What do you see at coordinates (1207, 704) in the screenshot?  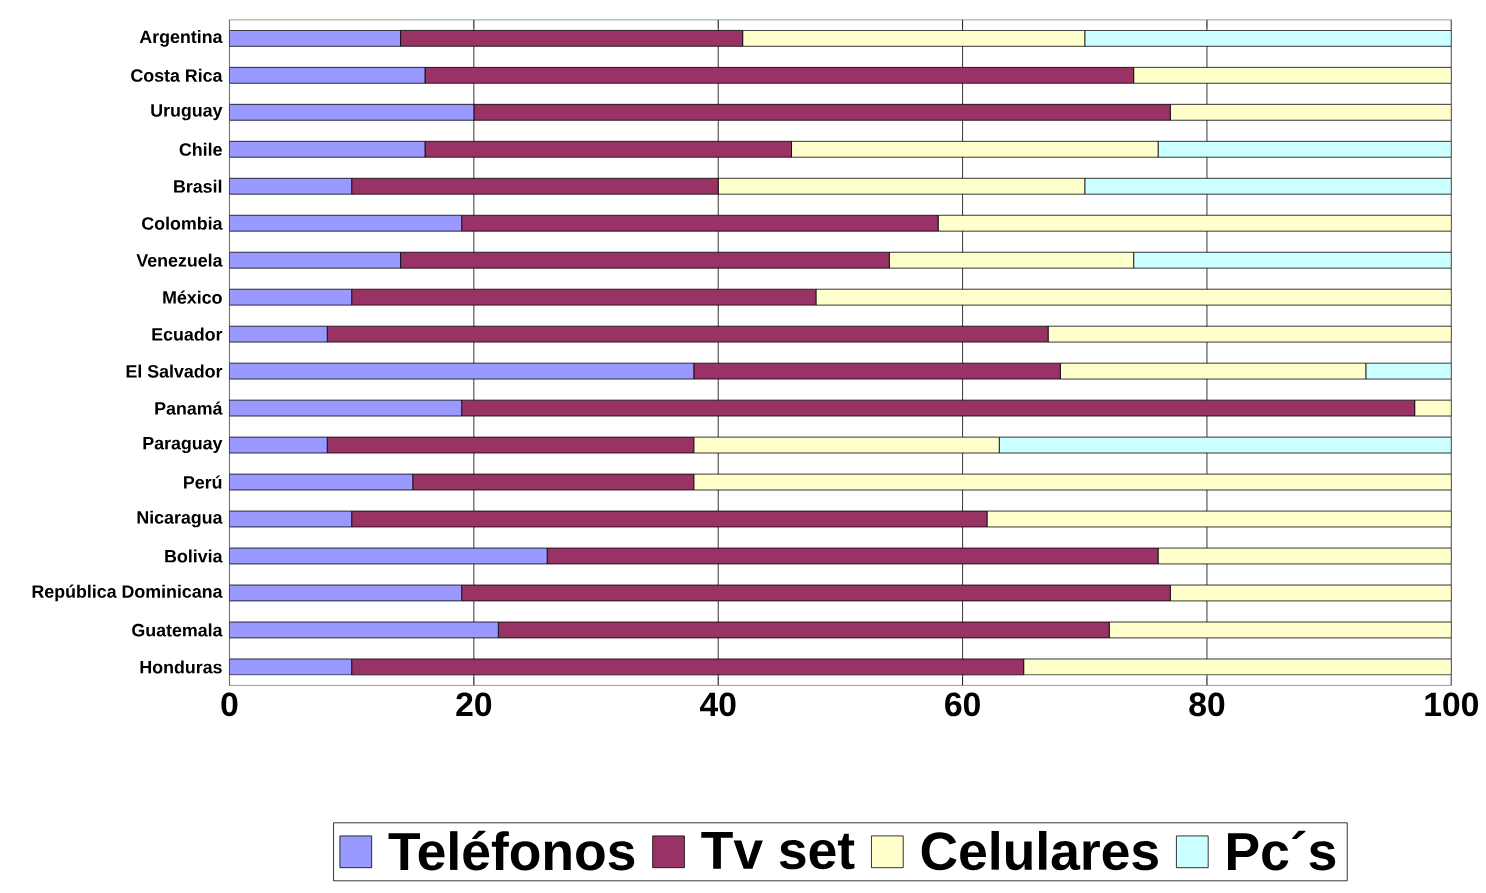 I see `x-tick-label: 80` at bounding box center [1207, 704].